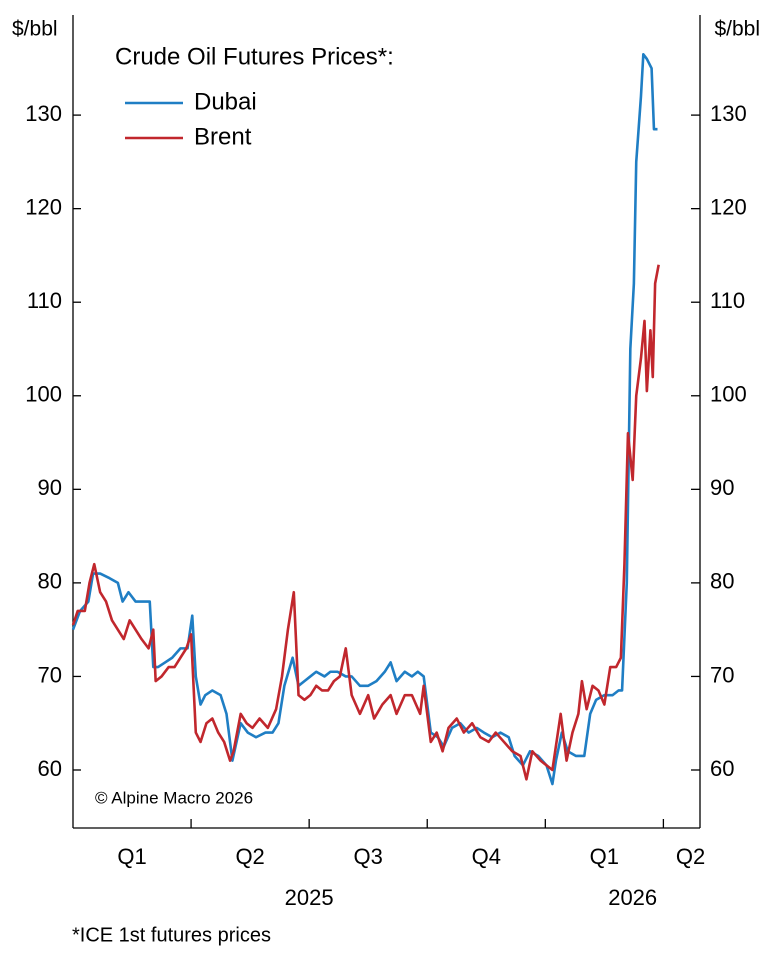  I want to click on y2-axis-label: $/bbl, so click(737, 29).